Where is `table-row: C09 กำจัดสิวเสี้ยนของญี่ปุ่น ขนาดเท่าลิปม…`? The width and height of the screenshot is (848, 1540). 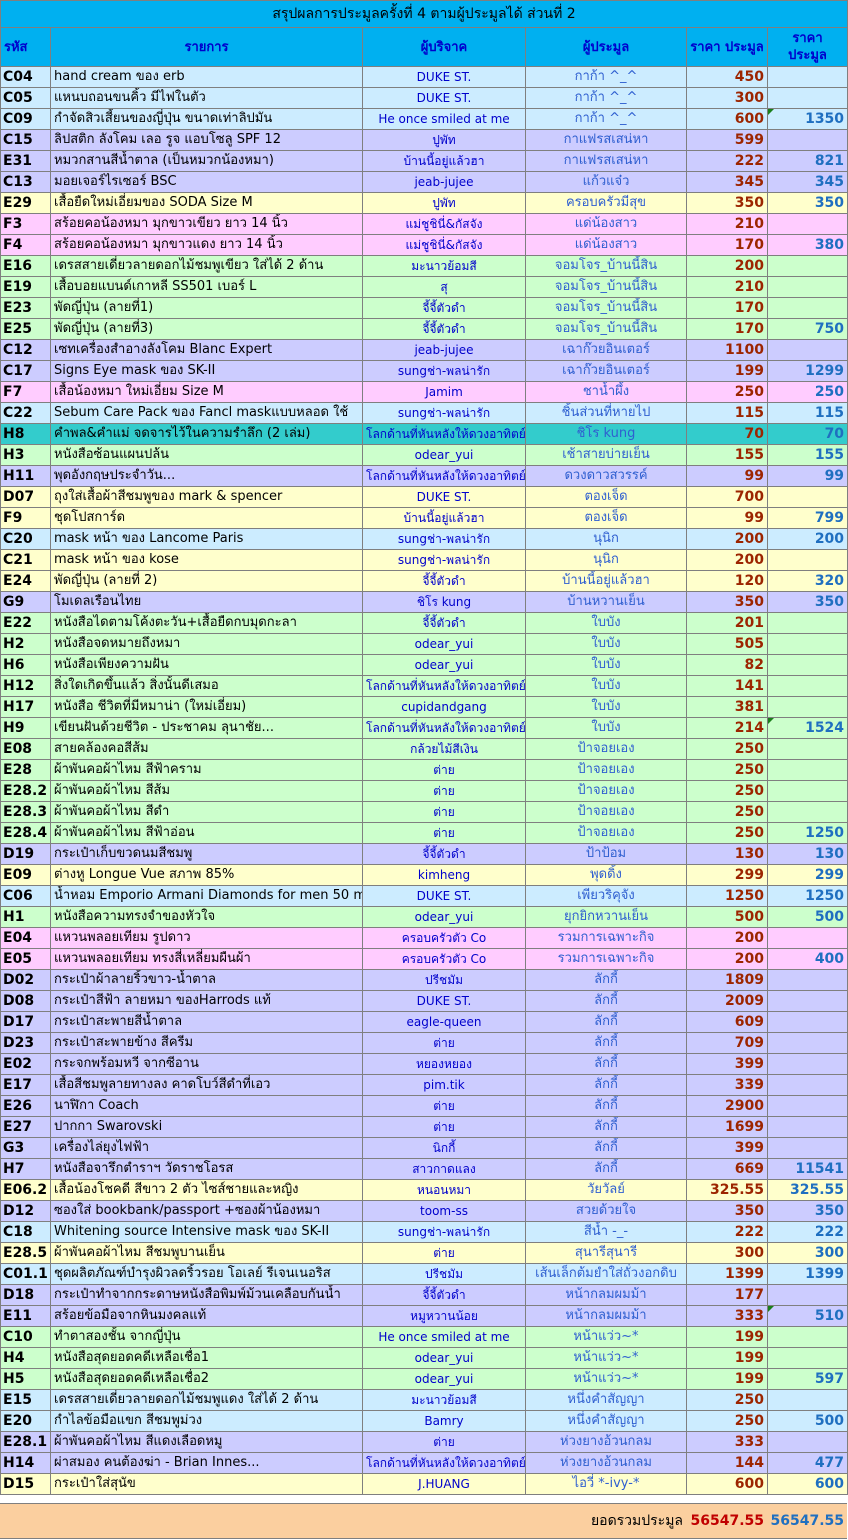 table-row: C09 กำจัดสิวเสี้ยนของญี่ปุ่น ขนาดเท่าลิปม… is located at coordinates (424, 119).